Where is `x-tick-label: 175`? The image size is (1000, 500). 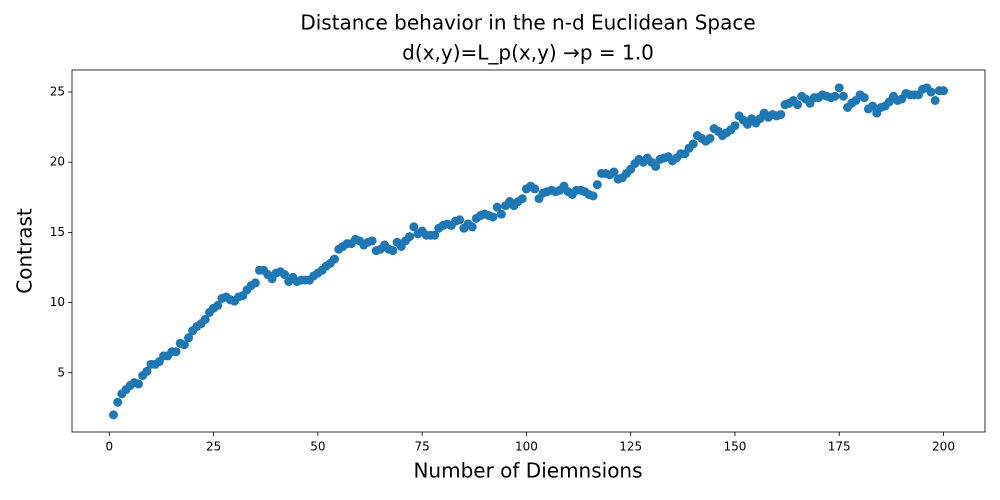 x-tick-label: 175 is located at coordinates (839, 447).